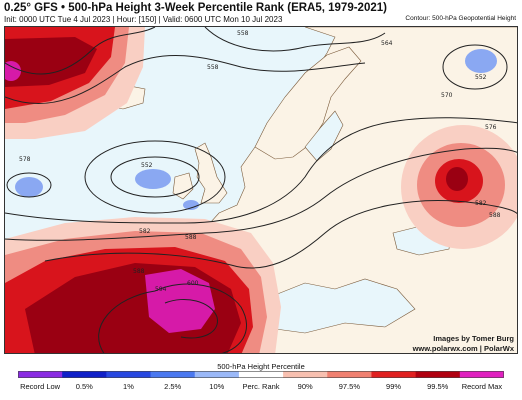  What do you see at coordinates (211, 173) in the screenshot?
I see `land-britain` at bounding box center [211, 173].